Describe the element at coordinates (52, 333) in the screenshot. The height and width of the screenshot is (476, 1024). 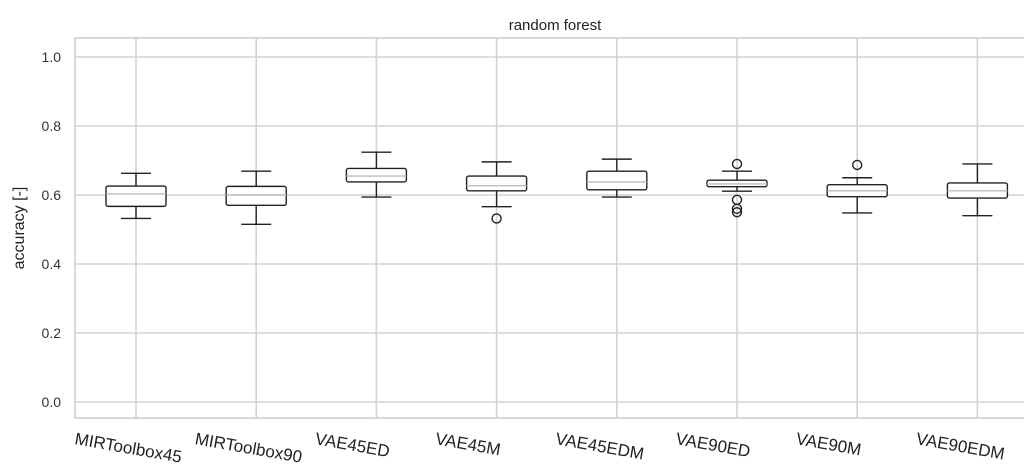
I see `y-tick-label: 0.2` at that location.